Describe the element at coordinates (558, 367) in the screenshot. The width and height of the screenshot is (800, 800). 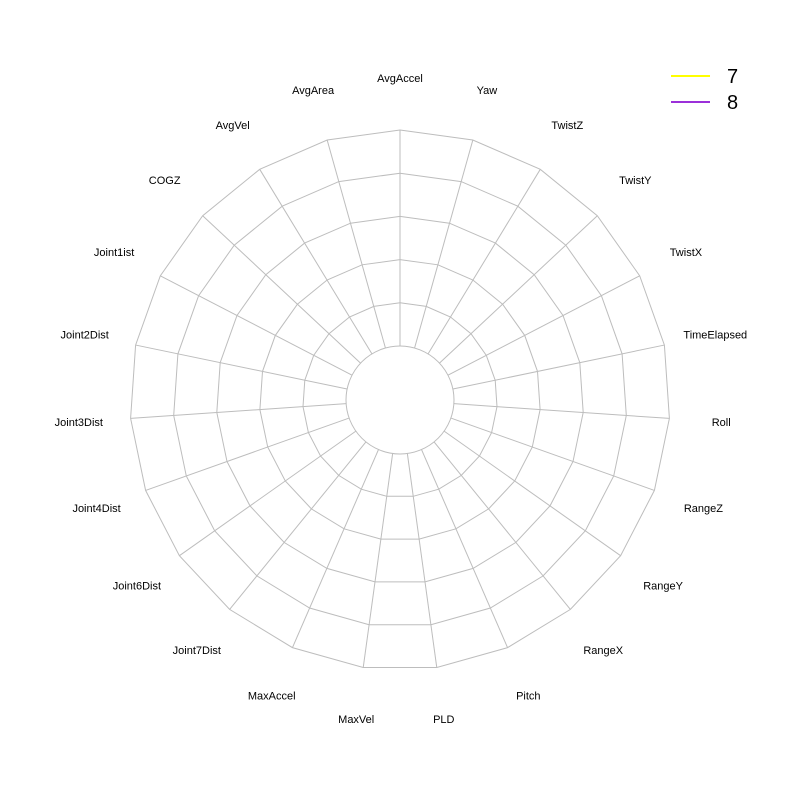
I see `spoke-timeelapsed` at that location.